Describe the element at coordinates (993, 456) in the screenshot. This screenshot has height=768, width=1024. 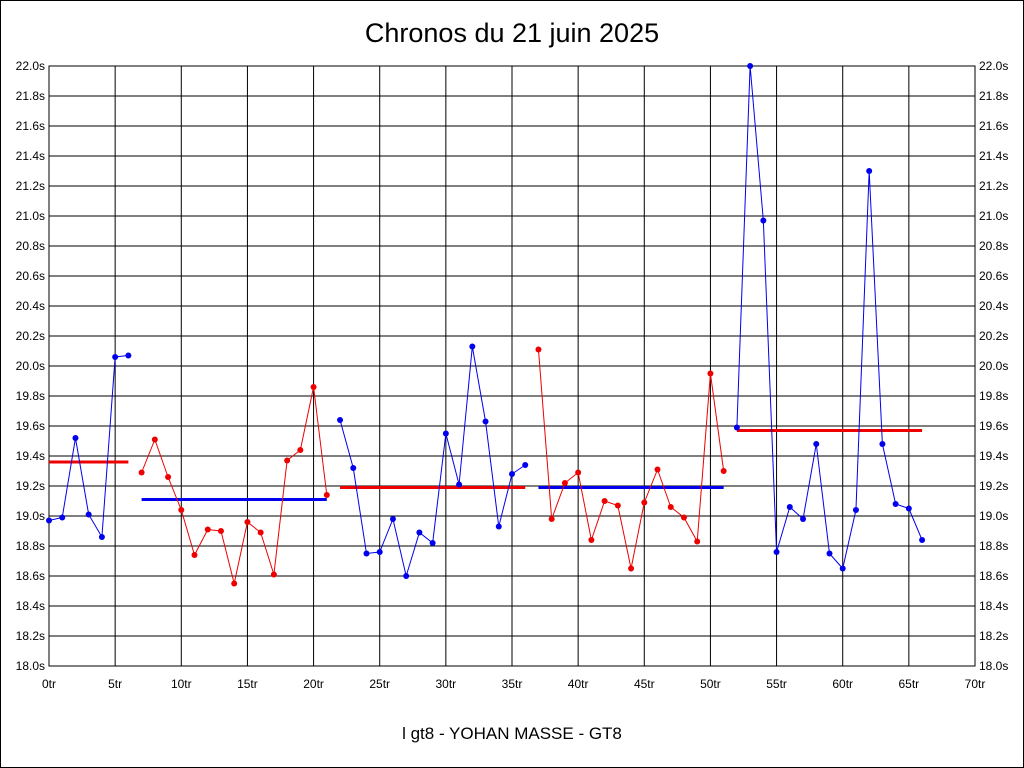
I see `y-tick-label-right: 19.4s` at that location.